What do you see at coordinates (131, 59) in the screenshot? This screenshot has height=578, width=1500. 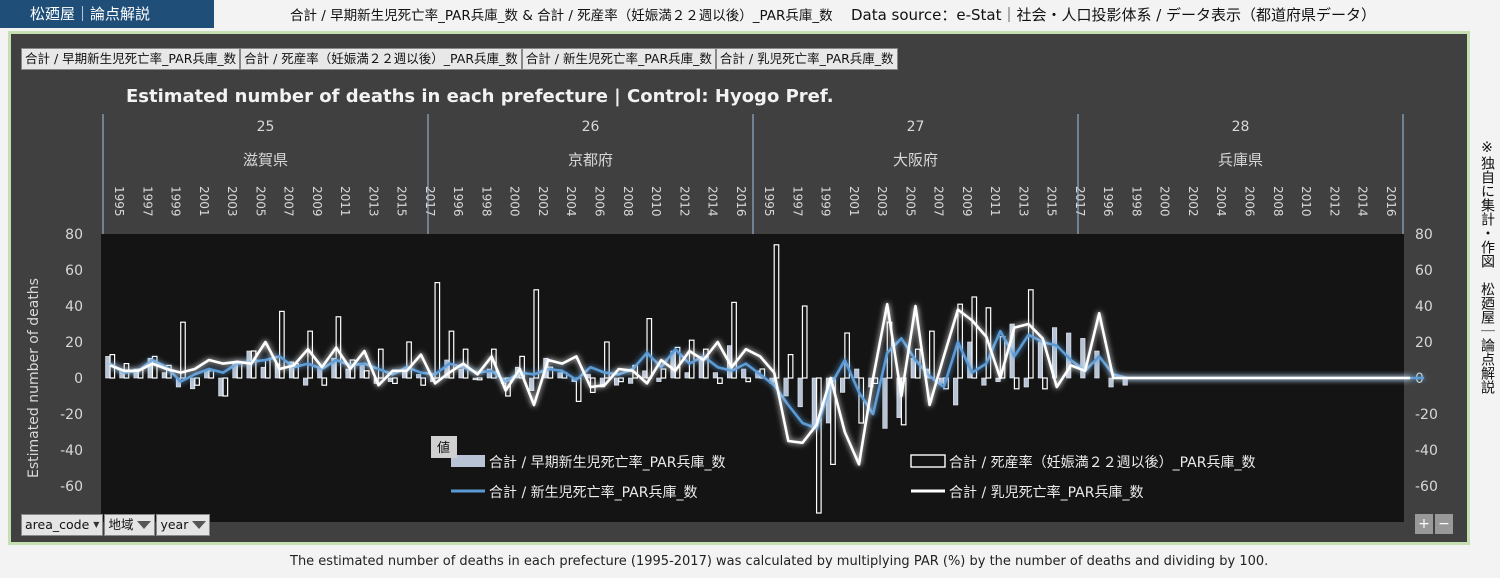 I see `tab-early-neonatal: 合計 / 早期新生児死亡率_PAR兵庫_数` at bounding box center [131, 59].